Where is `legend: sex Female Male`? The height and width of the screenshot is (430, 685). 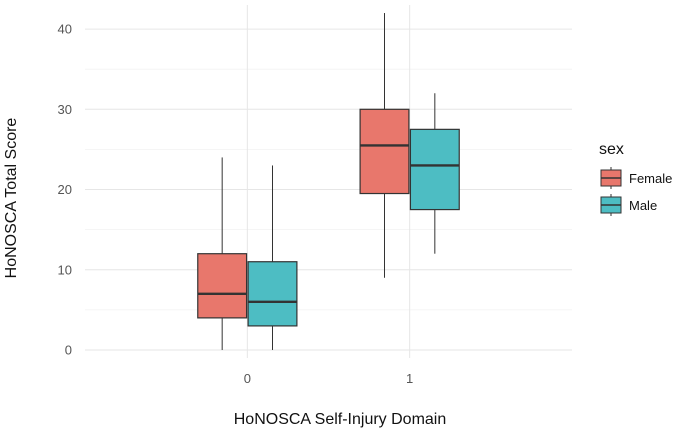 legend: sex Female Male is located at coordinates (635, 178).